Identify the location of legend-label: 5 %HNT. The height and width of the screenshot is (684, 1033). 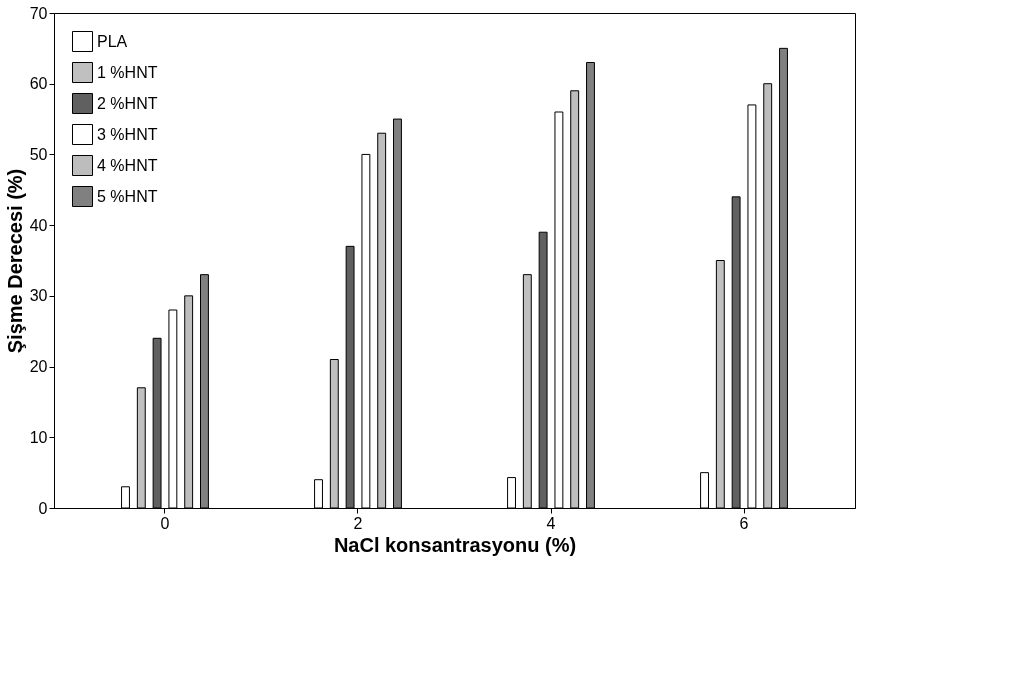
(127, 196).